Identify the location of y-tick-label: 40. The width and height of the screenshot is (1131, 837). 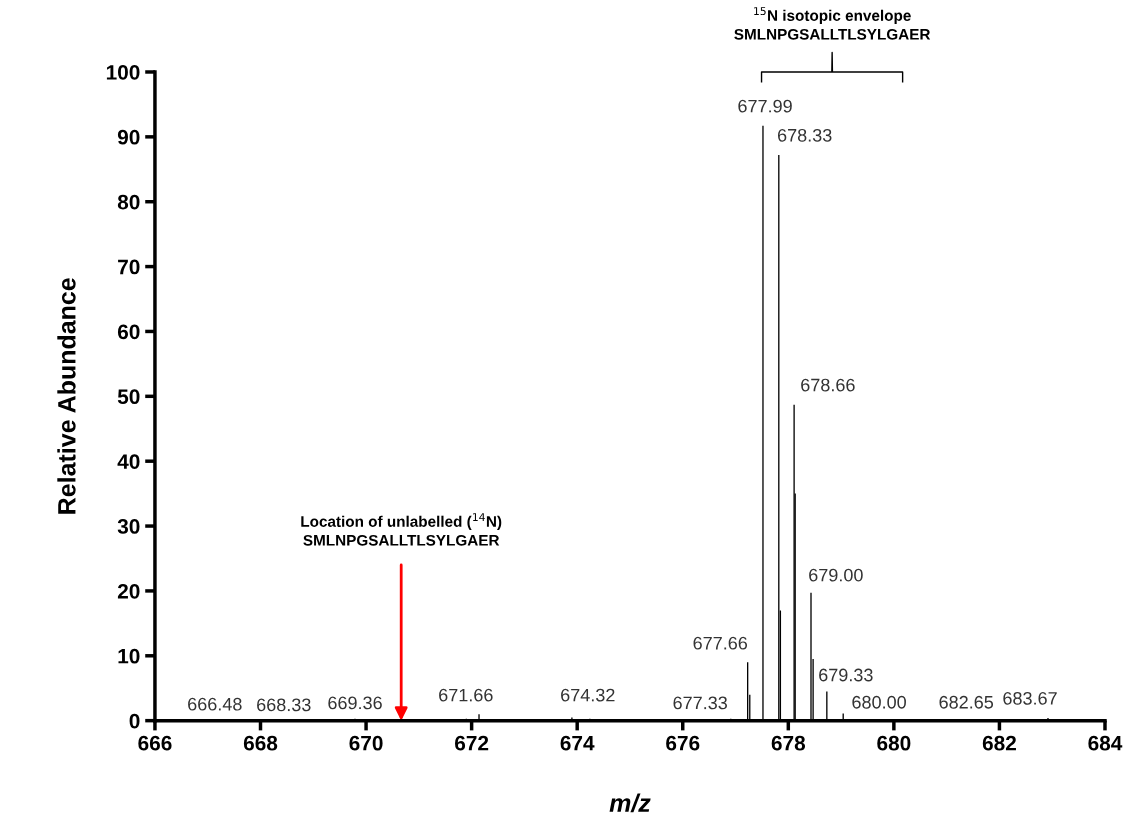
(128, 461).